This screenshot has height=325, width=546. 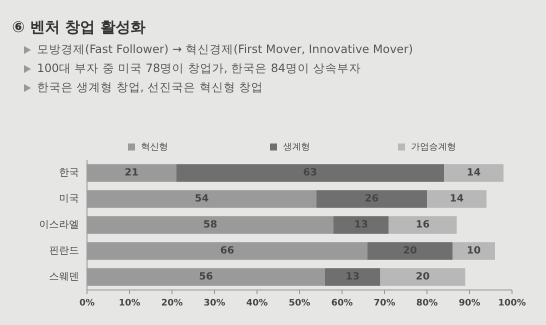 What do you see at coordinates (433, 147) in the screenshot?
I see `legend-label: 가업승계형` at bounding box center [433, 147].